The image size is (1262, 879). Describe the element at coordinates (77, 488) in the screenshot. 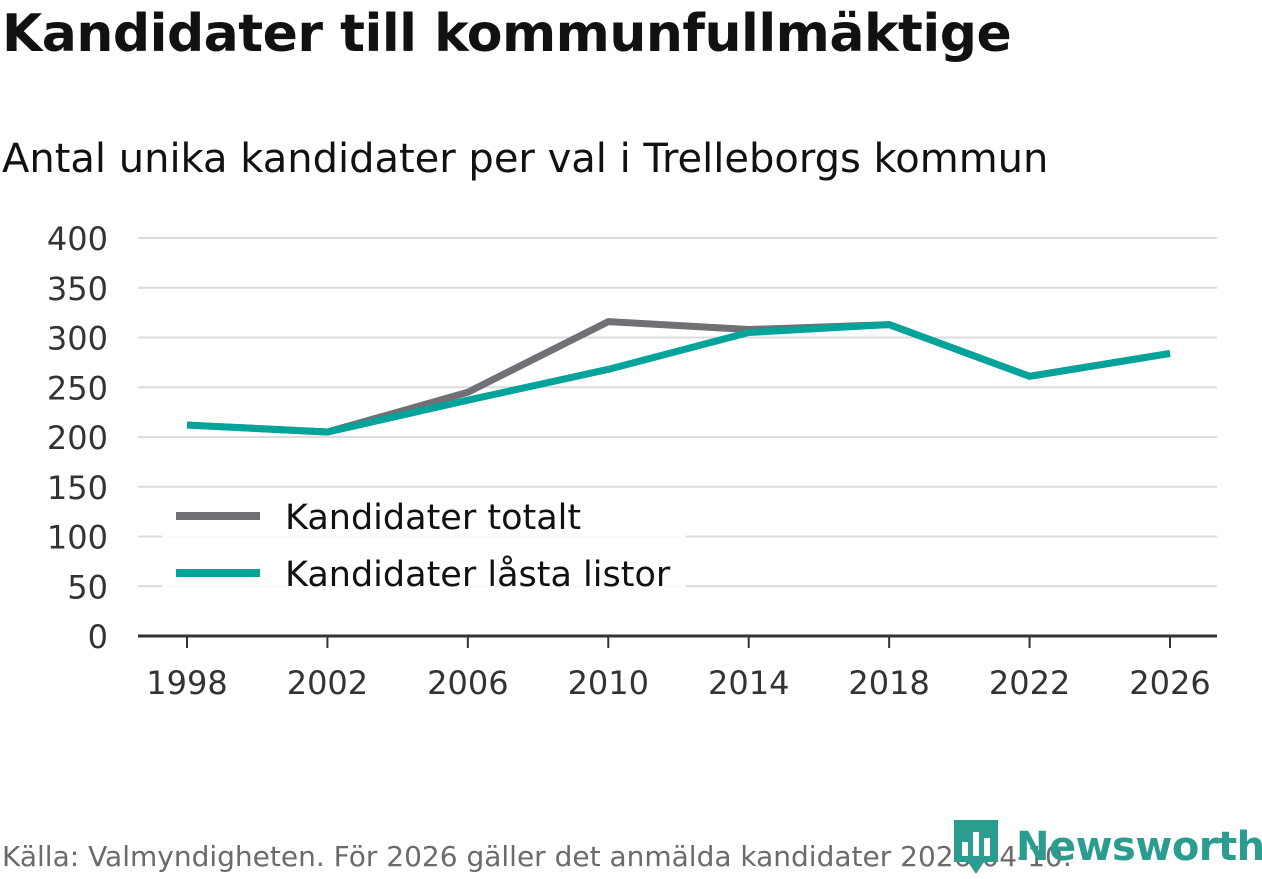

I see `y-tick-label: 150` at that location.